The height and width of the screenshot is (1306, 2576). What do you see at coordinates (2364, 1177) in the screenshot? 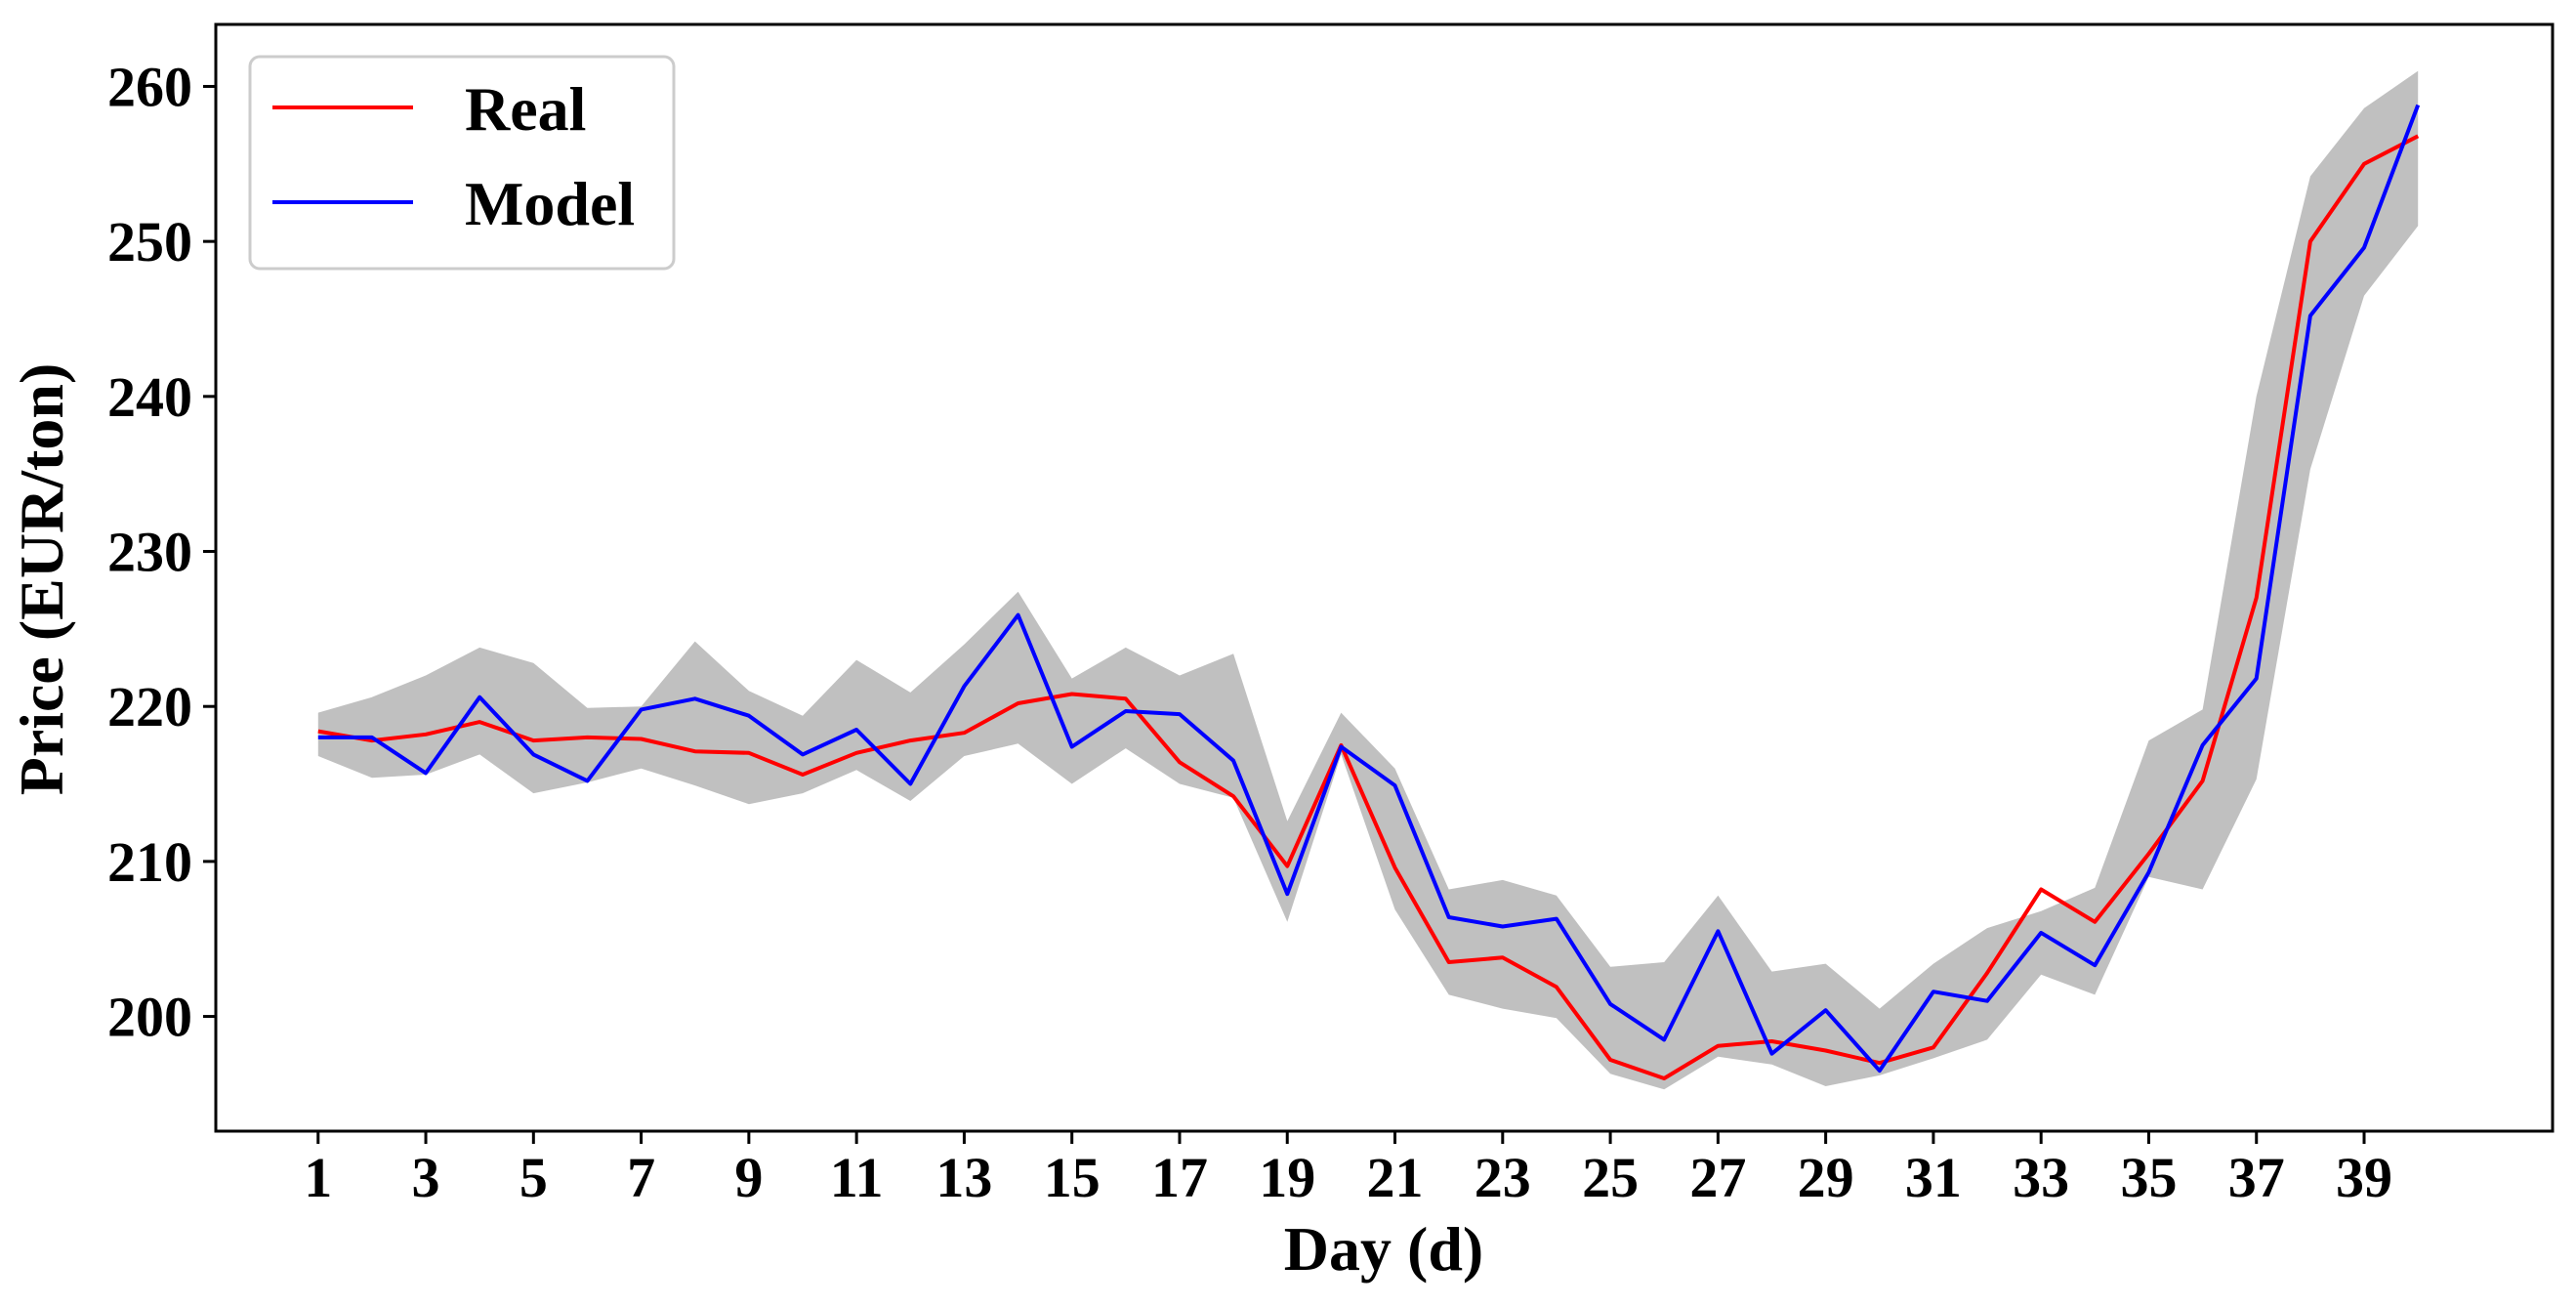
I see `x-tick-label: 39` at bounding box center [2364, 1177].